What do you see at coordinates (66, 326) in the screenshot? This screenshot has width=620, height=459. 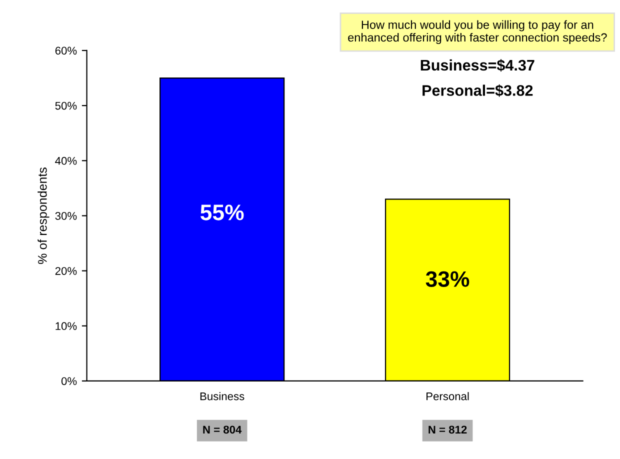 I see `y-tick-label: 10%` at bounding box center [66, 326].